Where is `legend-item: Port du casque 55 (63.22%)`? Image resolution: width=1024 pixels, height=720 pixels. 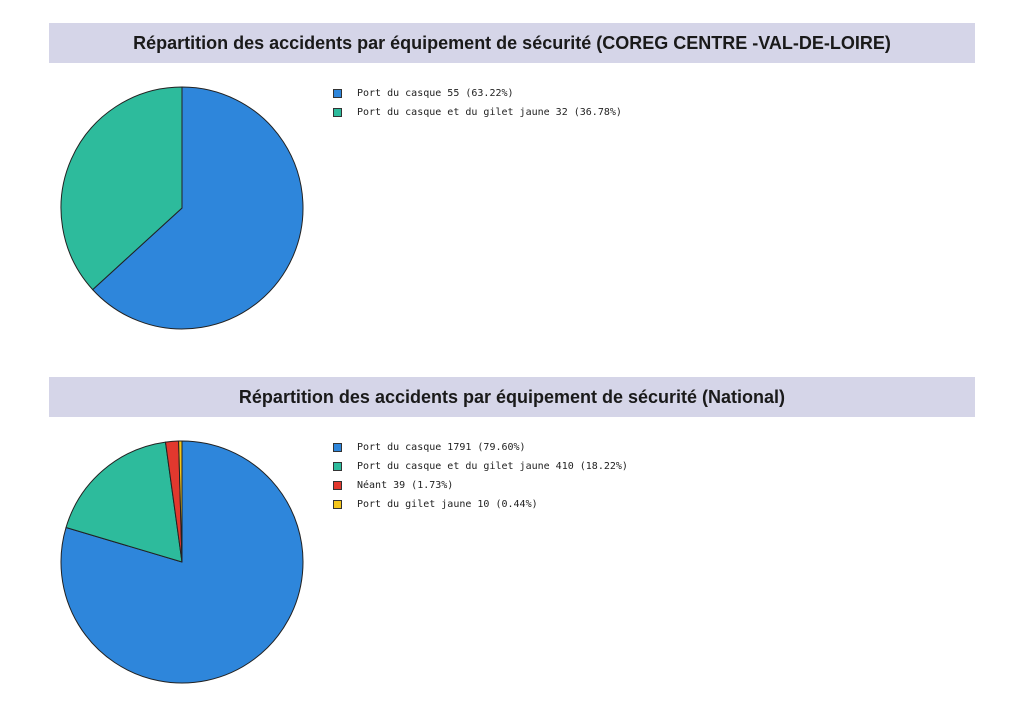 legend-item: Port du casque 55 (63.22%) is located at coordinates (477, 93).